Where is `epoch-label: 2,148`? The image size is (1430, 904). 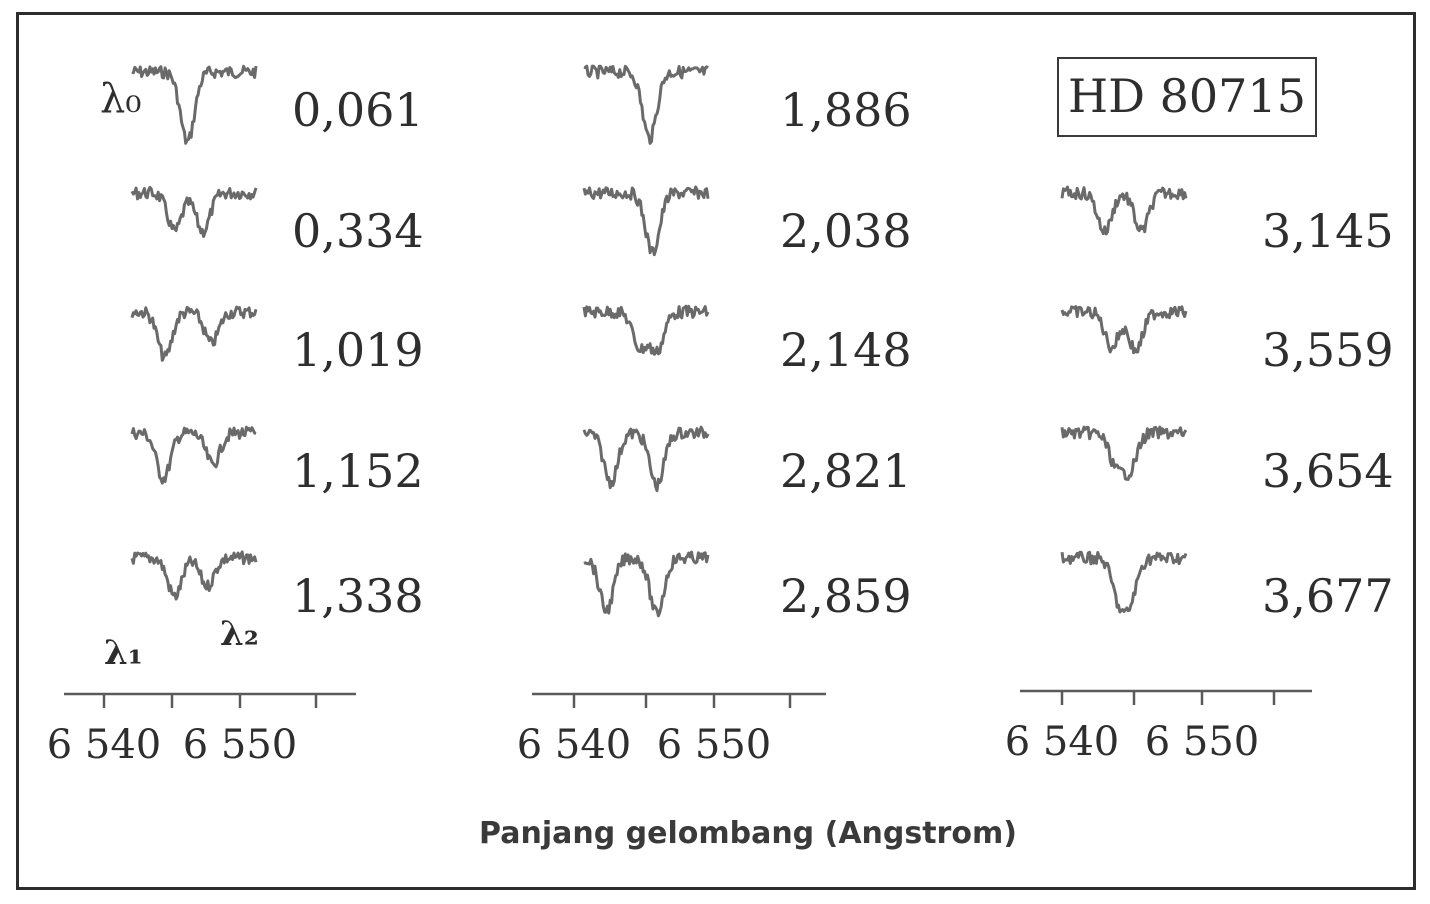 epoch-label: 2,148 is located at coordinates (846, 350).